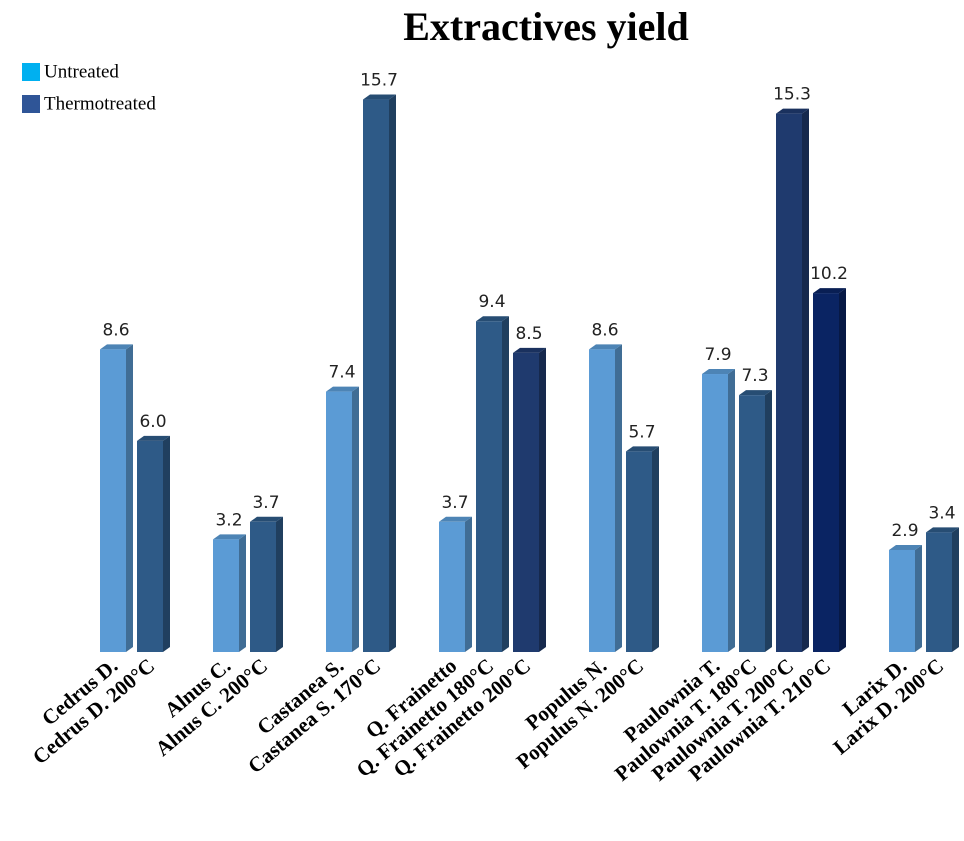 The image size is (964, 841). I want to click on value-label: 7.3, so click(754, 376).